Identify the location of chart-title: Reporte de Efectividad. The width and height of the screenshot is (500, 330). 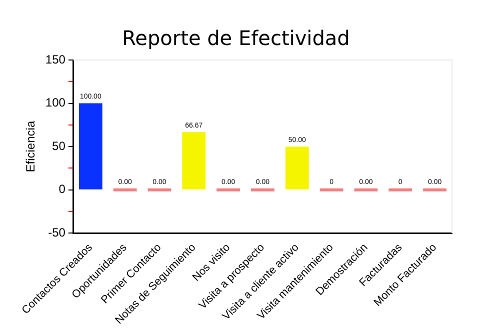
(236, 38).